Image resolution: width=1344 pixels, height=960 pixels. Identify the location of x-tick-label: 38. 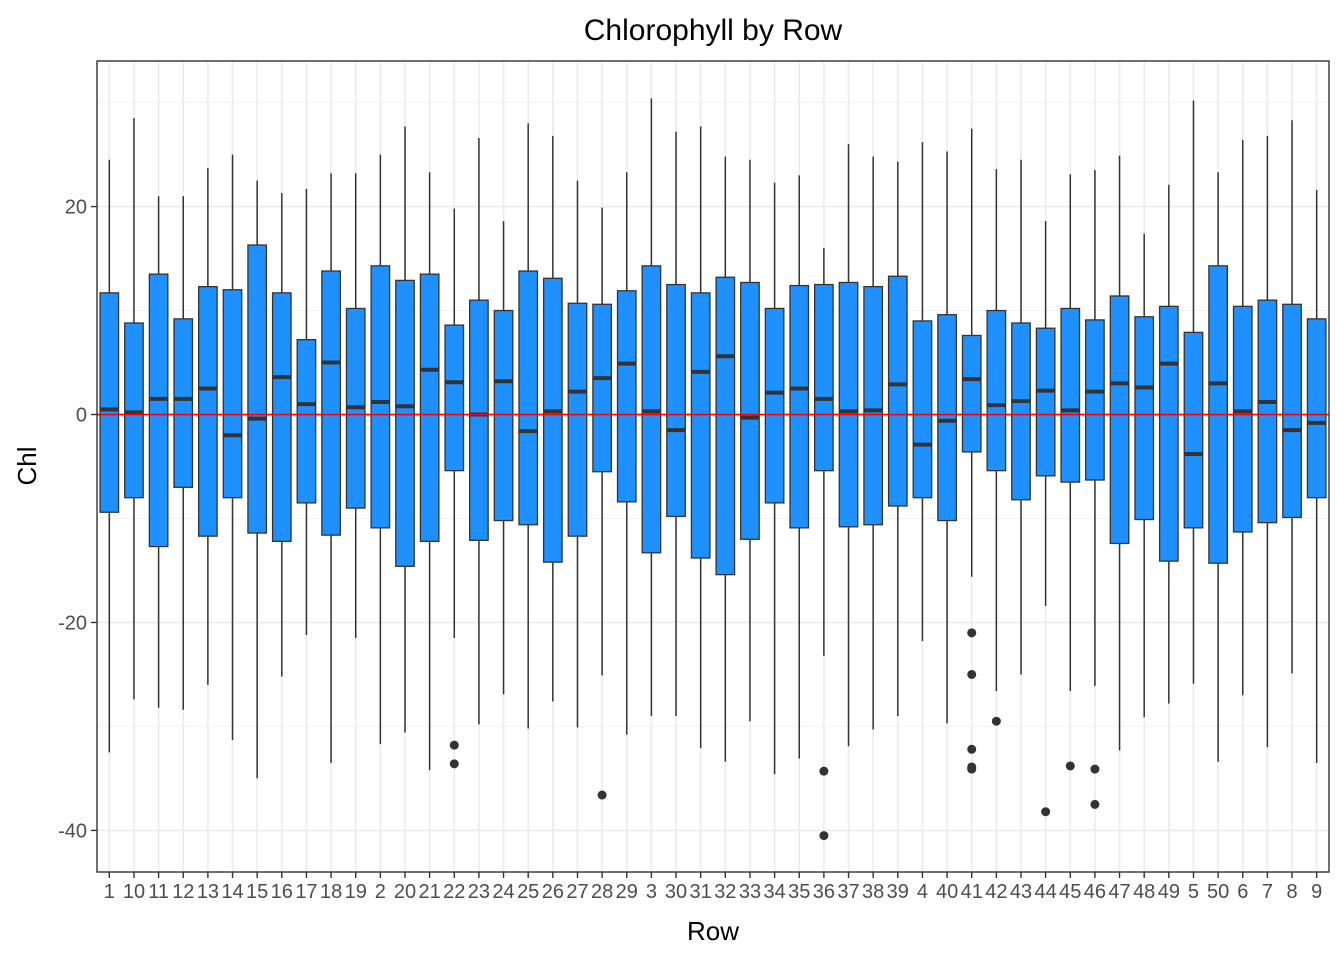
(873, 892).